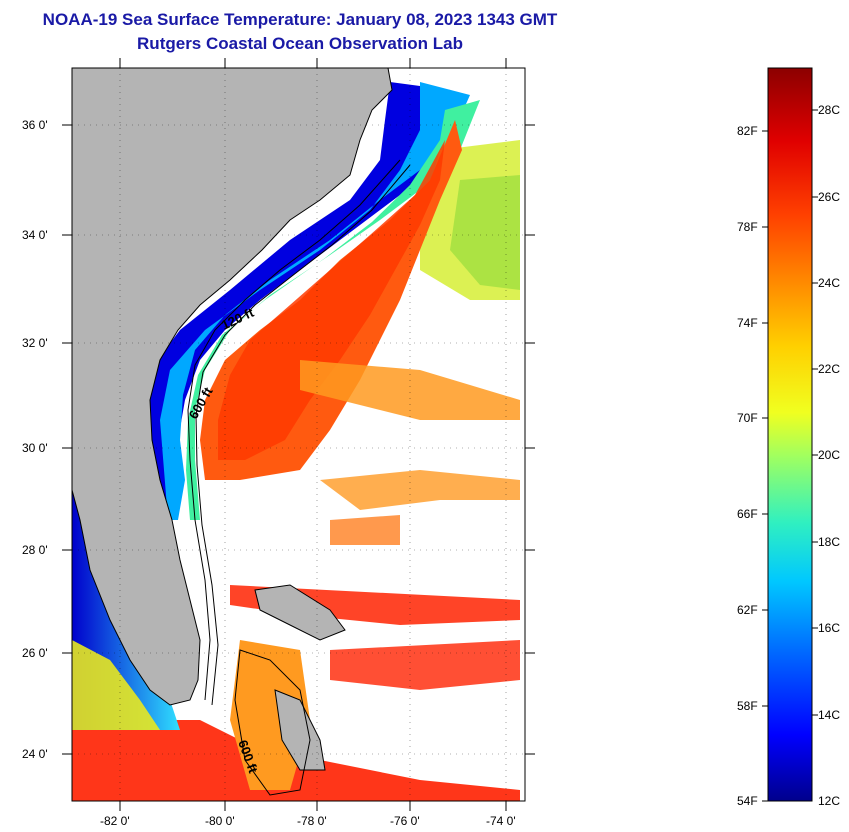 The image size is (849, 832). I want to click on andros-island, so click(300, 730).